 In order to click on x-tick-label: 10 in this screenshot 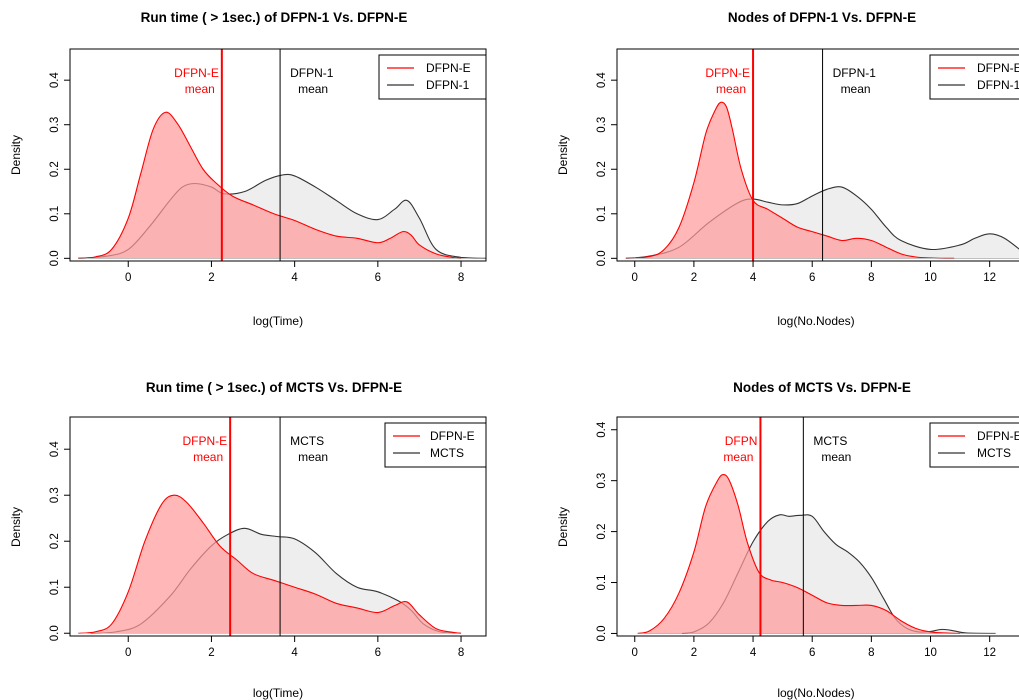, I will do `click(930, 653)`.